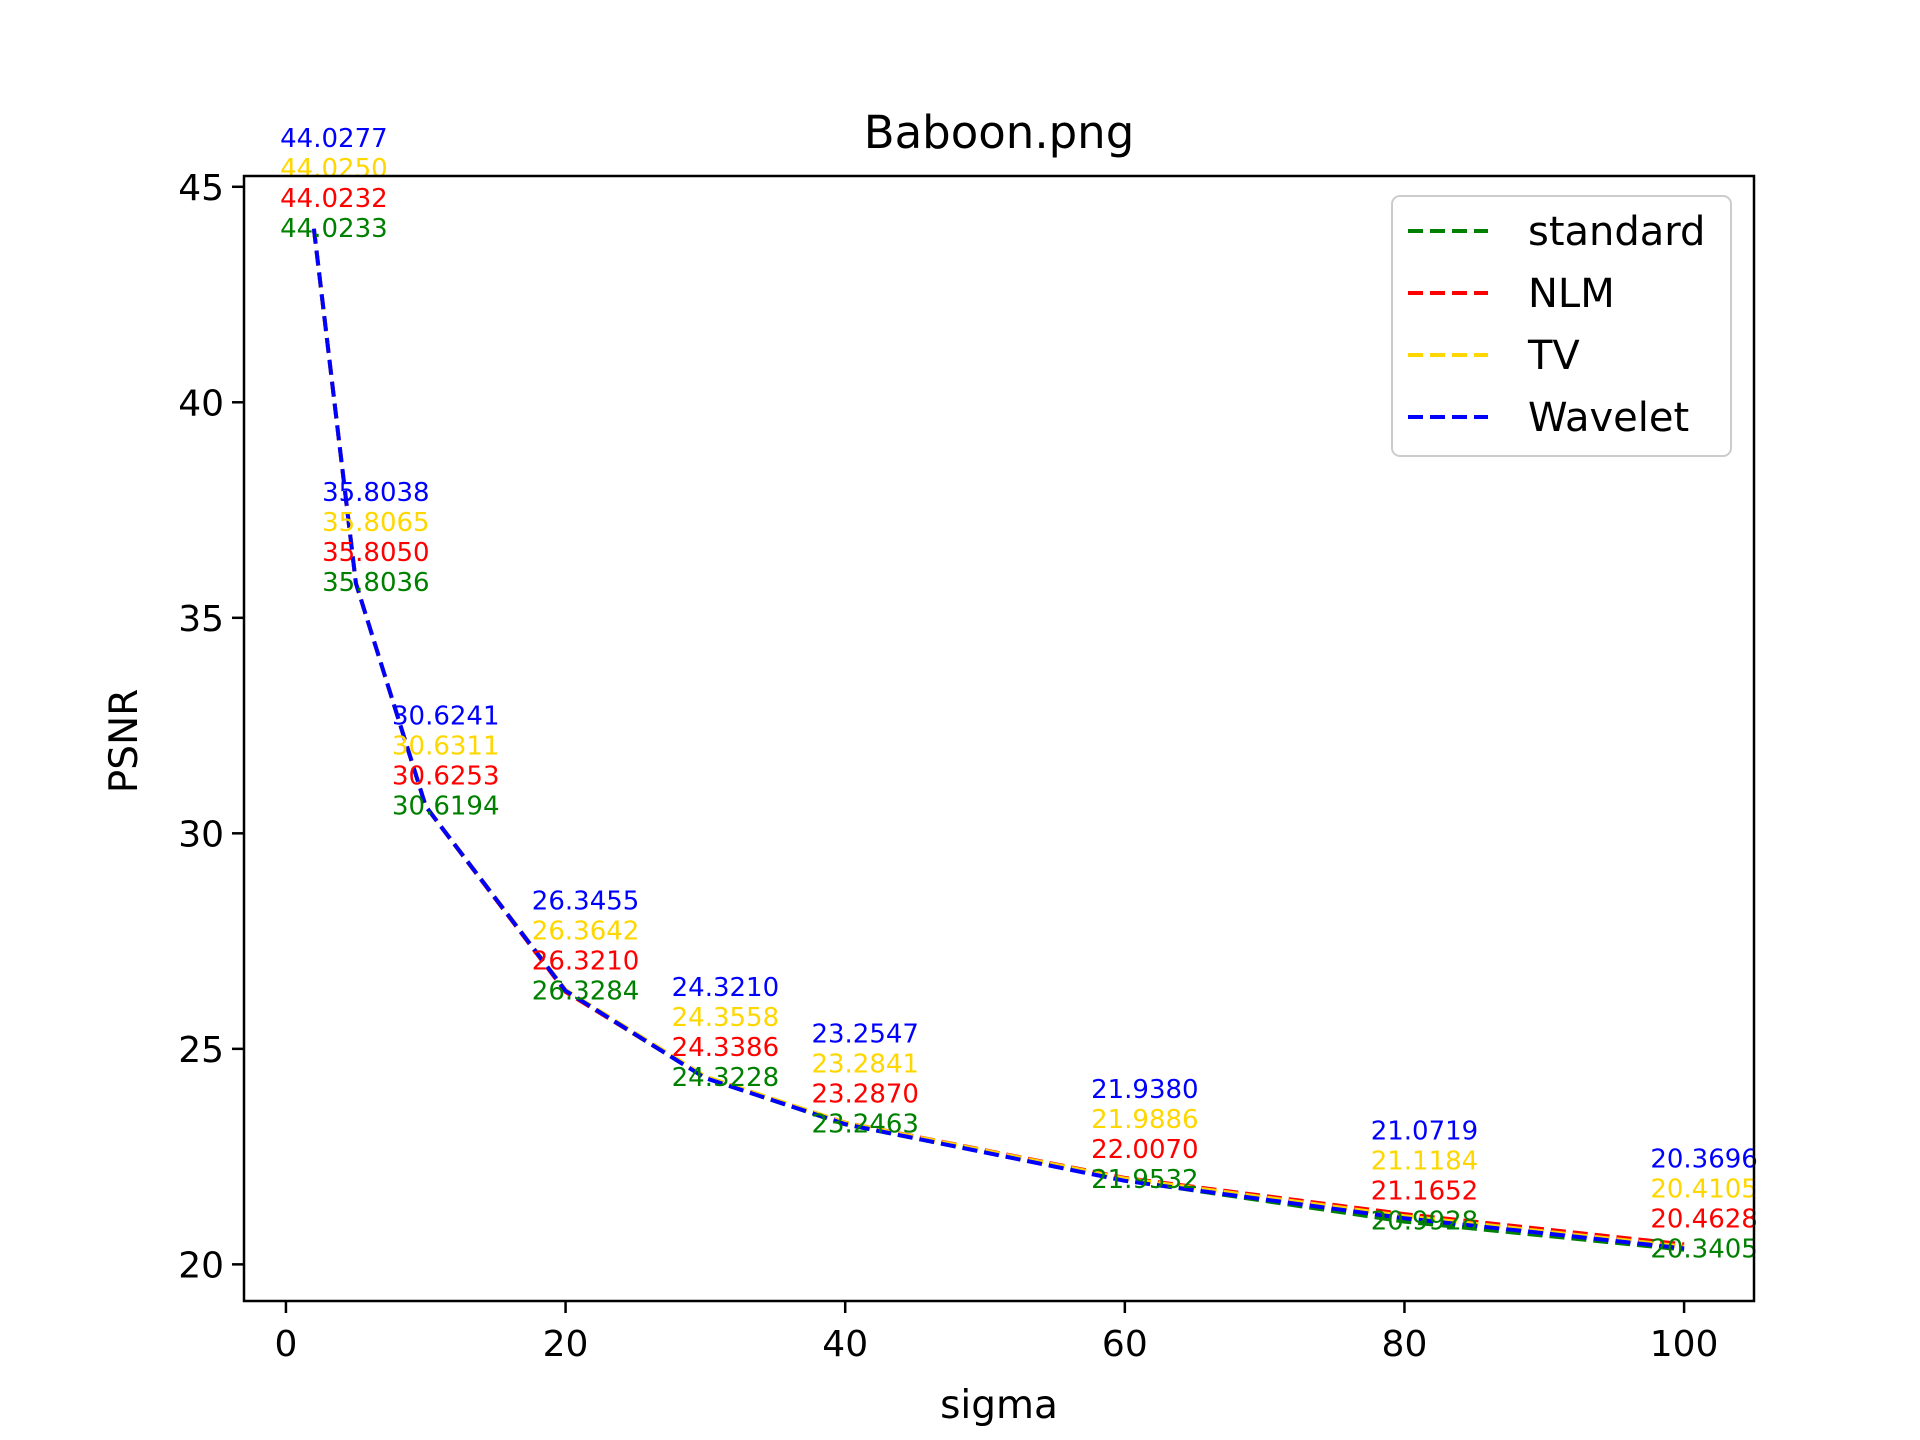 Image resolution: width=1920 pixels, height=1440 pixels. Describe the element at coordinates (124, 741) in the screenshot. I see `y-axis-label: PSNR` at that location.